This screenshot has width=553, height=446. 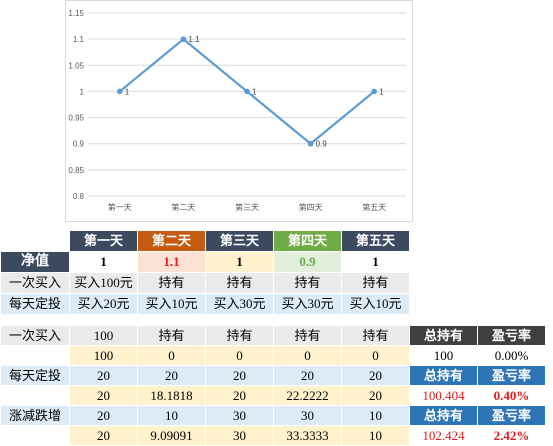 What do you see at coordinates (76, 13) in the screenshot?
I see `y-tick-label: 1.15` at bounding box center [76, 13].